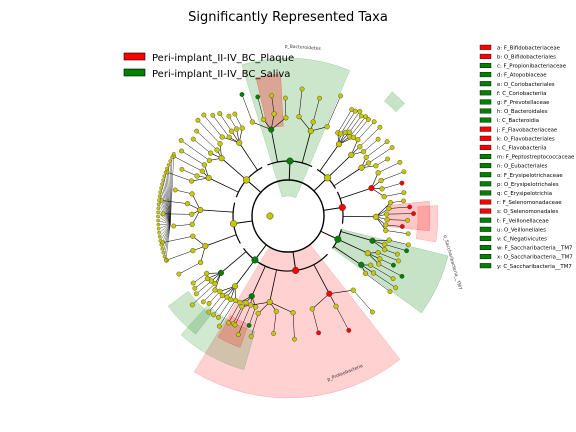 This screenshot has height=432, width=576. What do you see at coordinates (529, 48) in the screenshot?
I see `taxa-key-label: a: F_Bifidobacteriaceae` at bounding box center [529, 48].